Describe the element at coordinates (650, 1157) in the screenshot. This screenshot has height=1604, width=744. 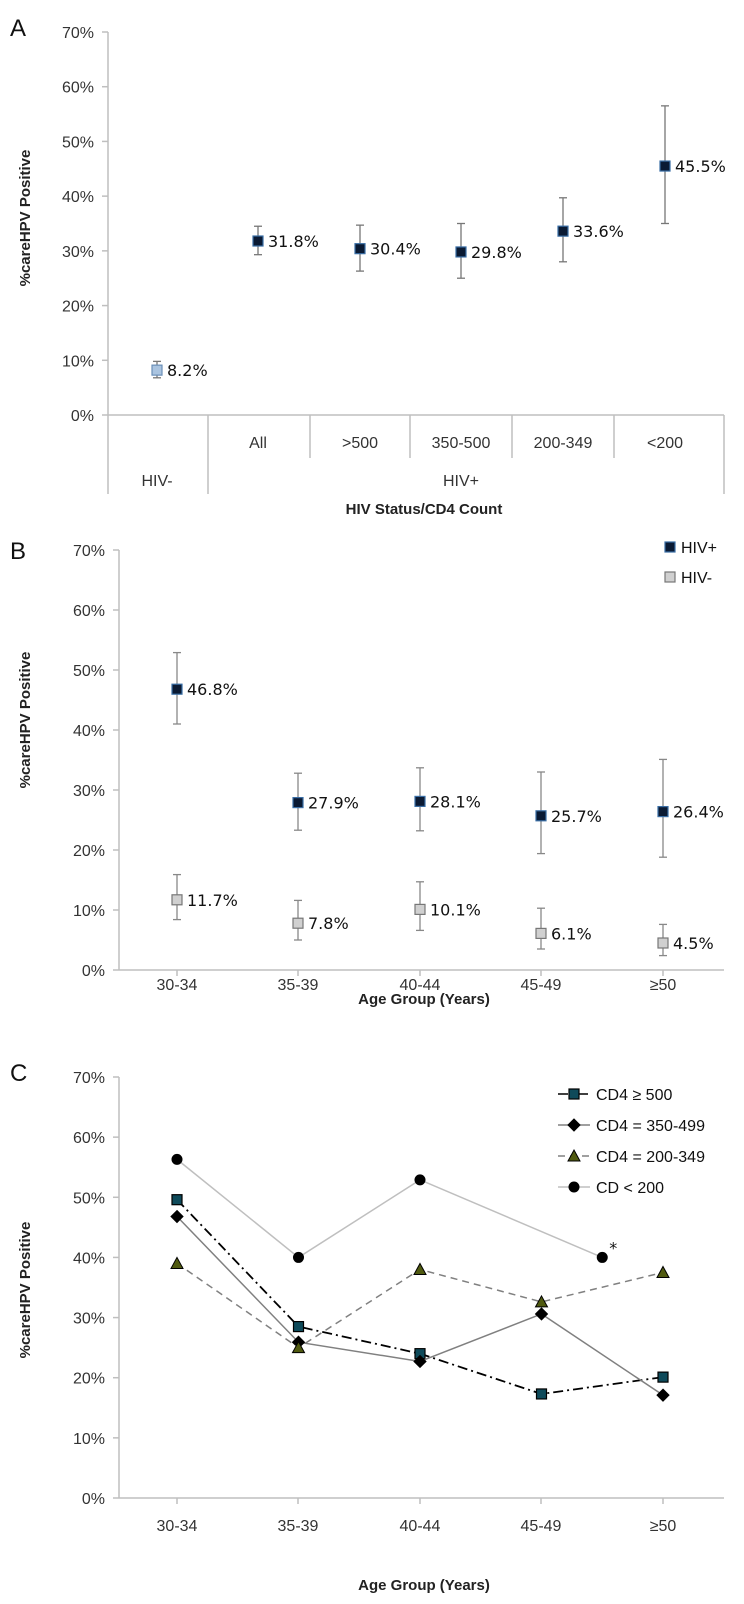
I see `legend-label: CD4 = 200-349` at that location.